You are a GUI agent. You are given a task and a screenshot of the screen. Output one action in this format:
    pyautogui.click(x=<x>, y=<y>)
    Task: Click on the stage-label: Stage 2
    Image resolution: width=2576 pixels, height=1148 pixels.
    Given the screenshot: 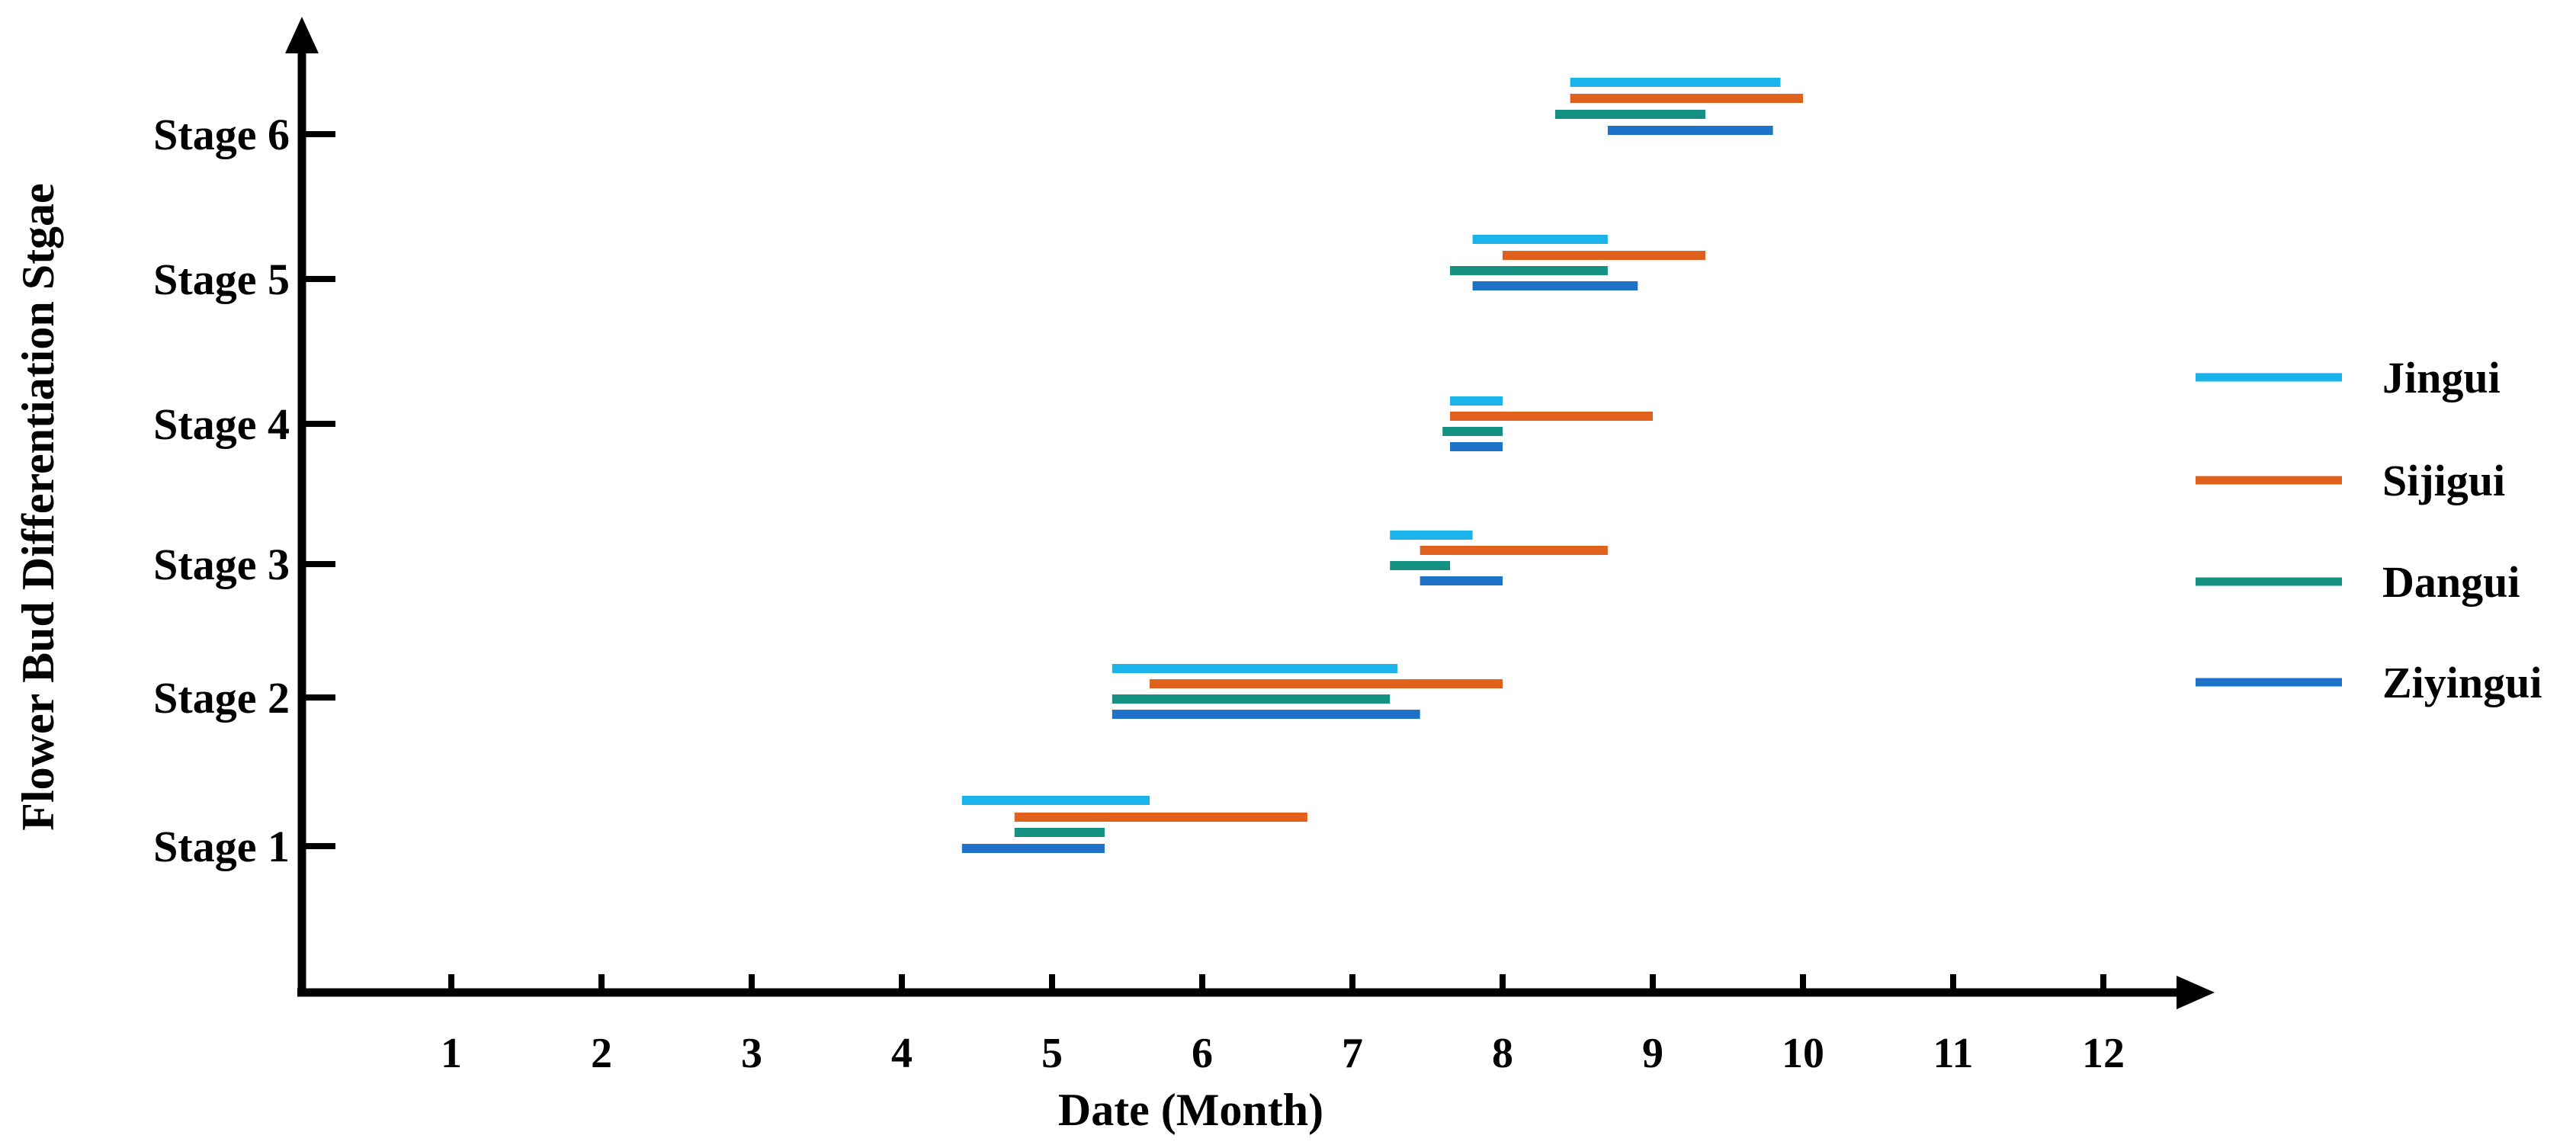 What is the action you would take?
    pyautogui.click(x=221, y=698)
    